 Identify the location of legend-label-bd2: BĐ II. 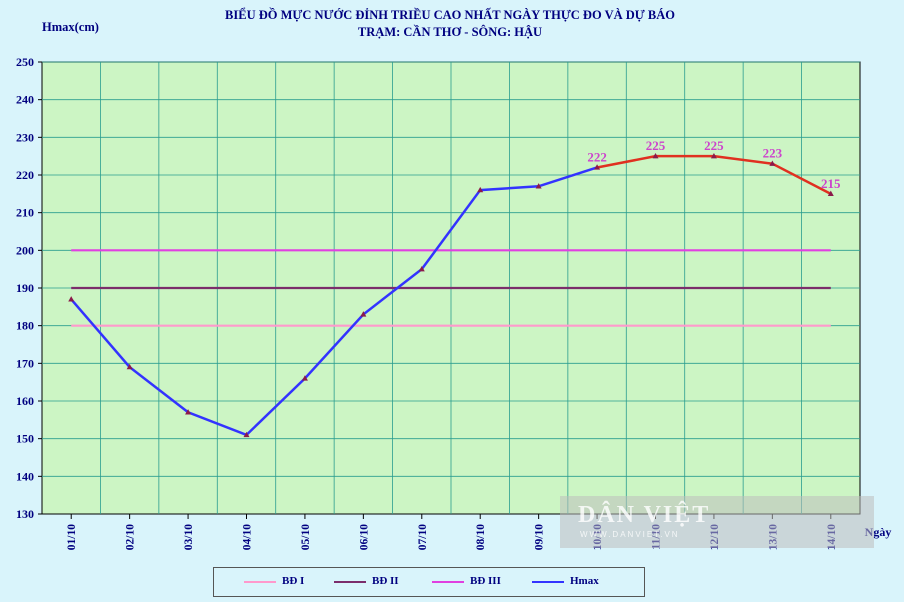
(385, 581).